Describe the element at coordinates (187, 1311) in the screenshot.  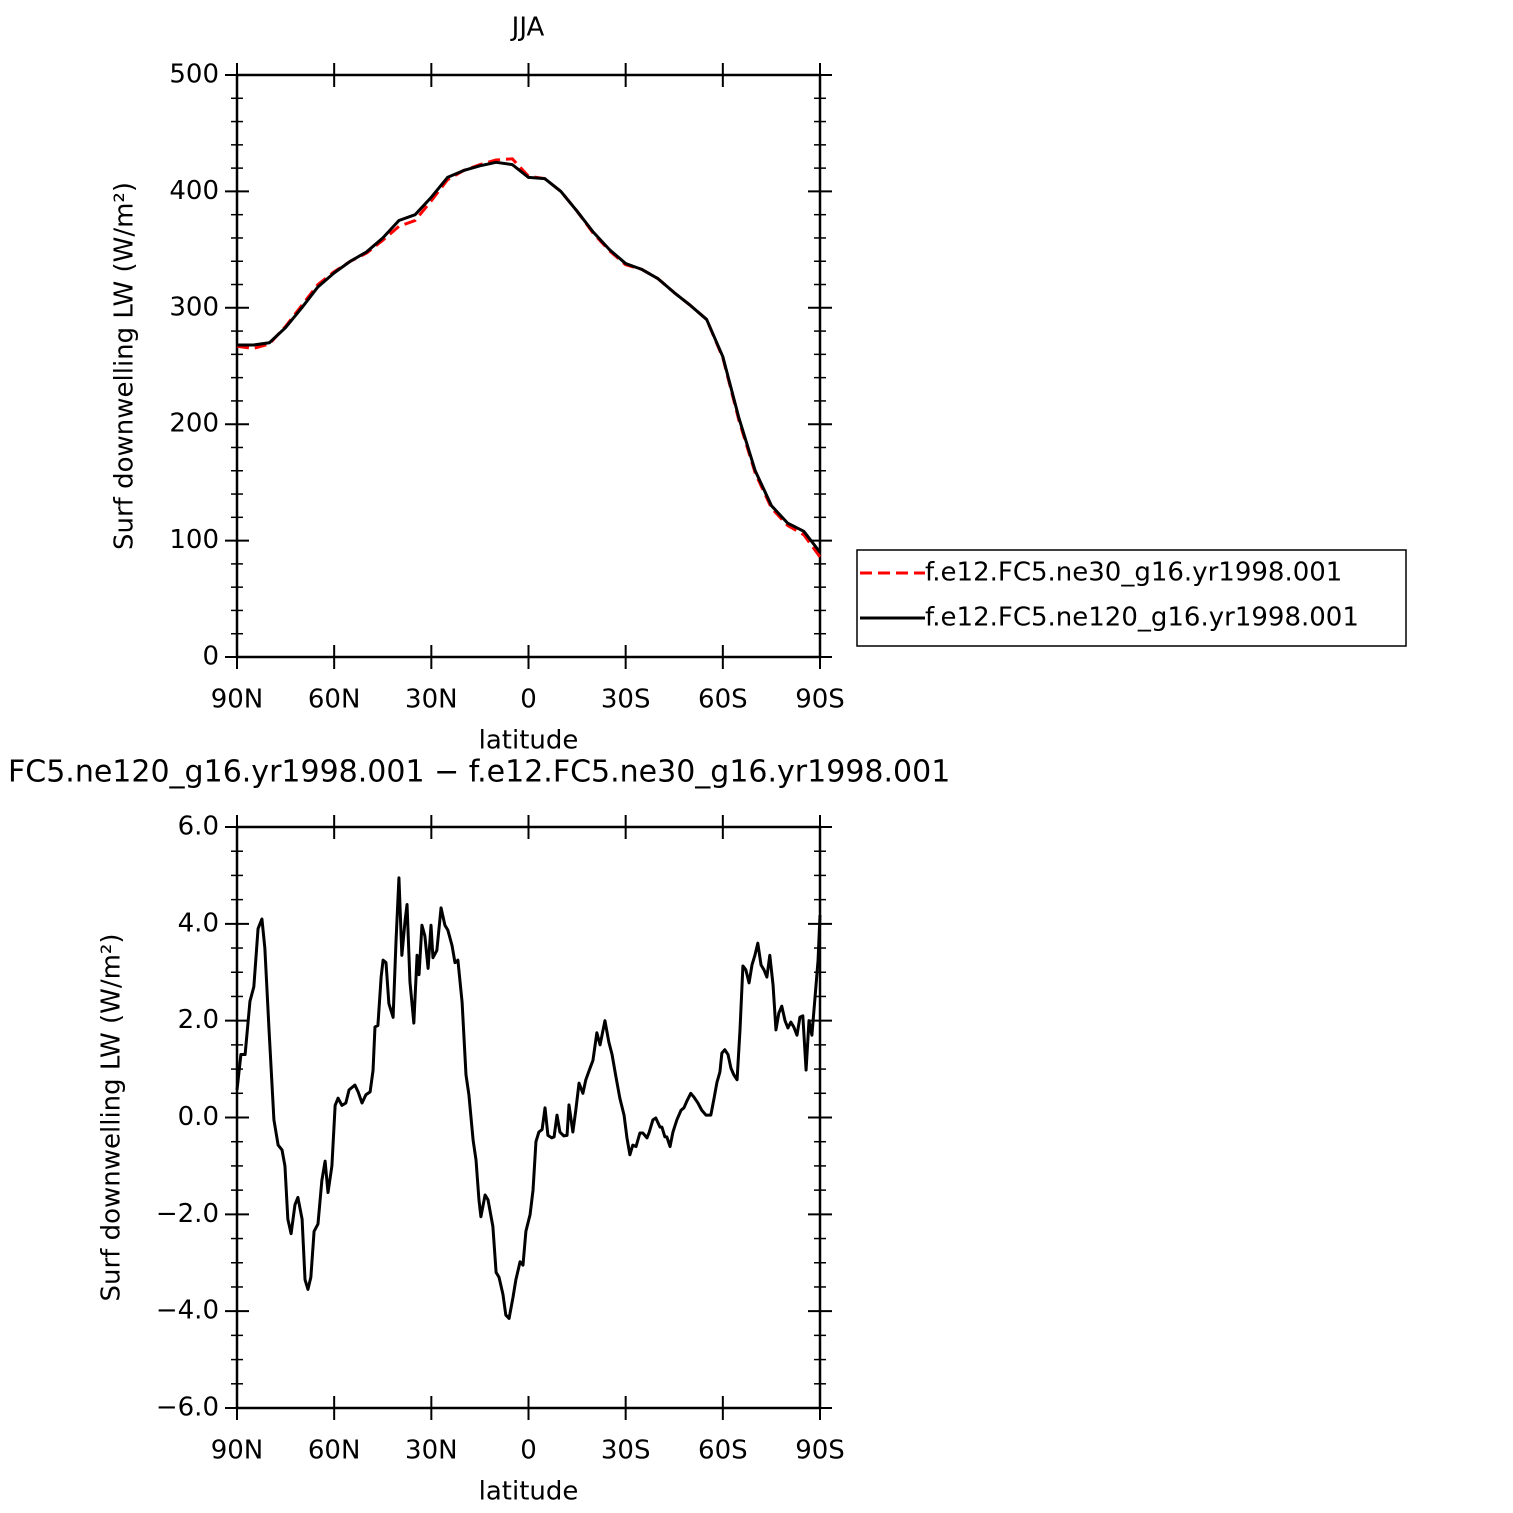
I see `y-tick-label: −4.0` at that location.